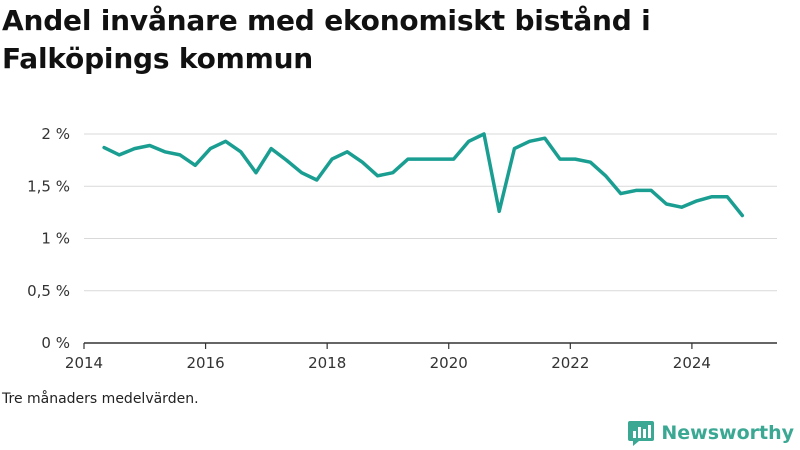  I want to click on x-tick-label: 2016, so click(205, 363).